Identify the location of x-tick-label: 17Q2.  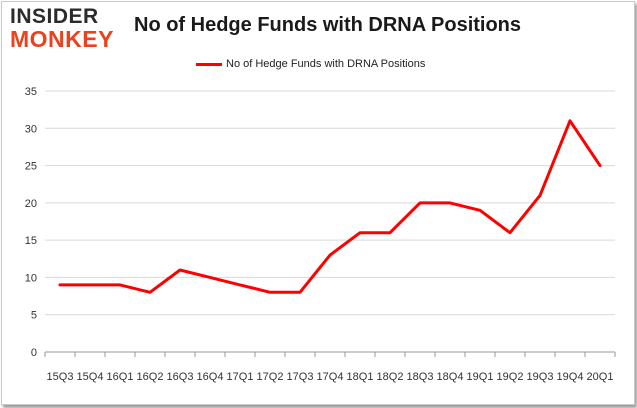
(270, 377).